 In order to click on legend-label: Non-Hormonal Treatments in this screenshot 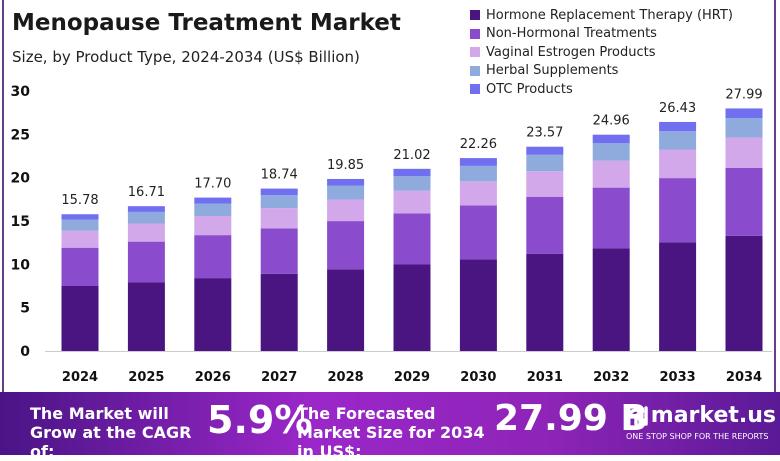, I will do `click(571, 34)`.